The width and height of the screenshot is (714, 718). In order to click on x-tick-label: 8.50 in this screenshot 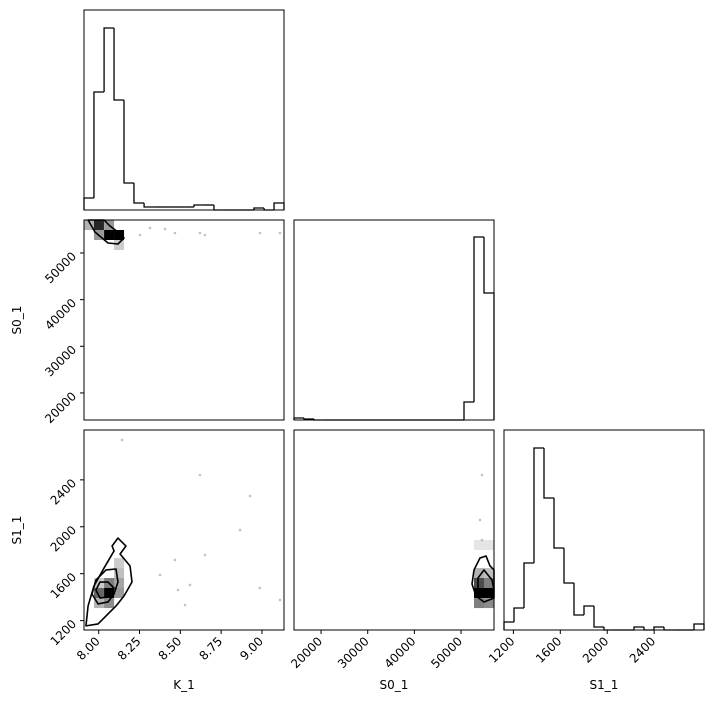, I will do `click(170, 648)`.